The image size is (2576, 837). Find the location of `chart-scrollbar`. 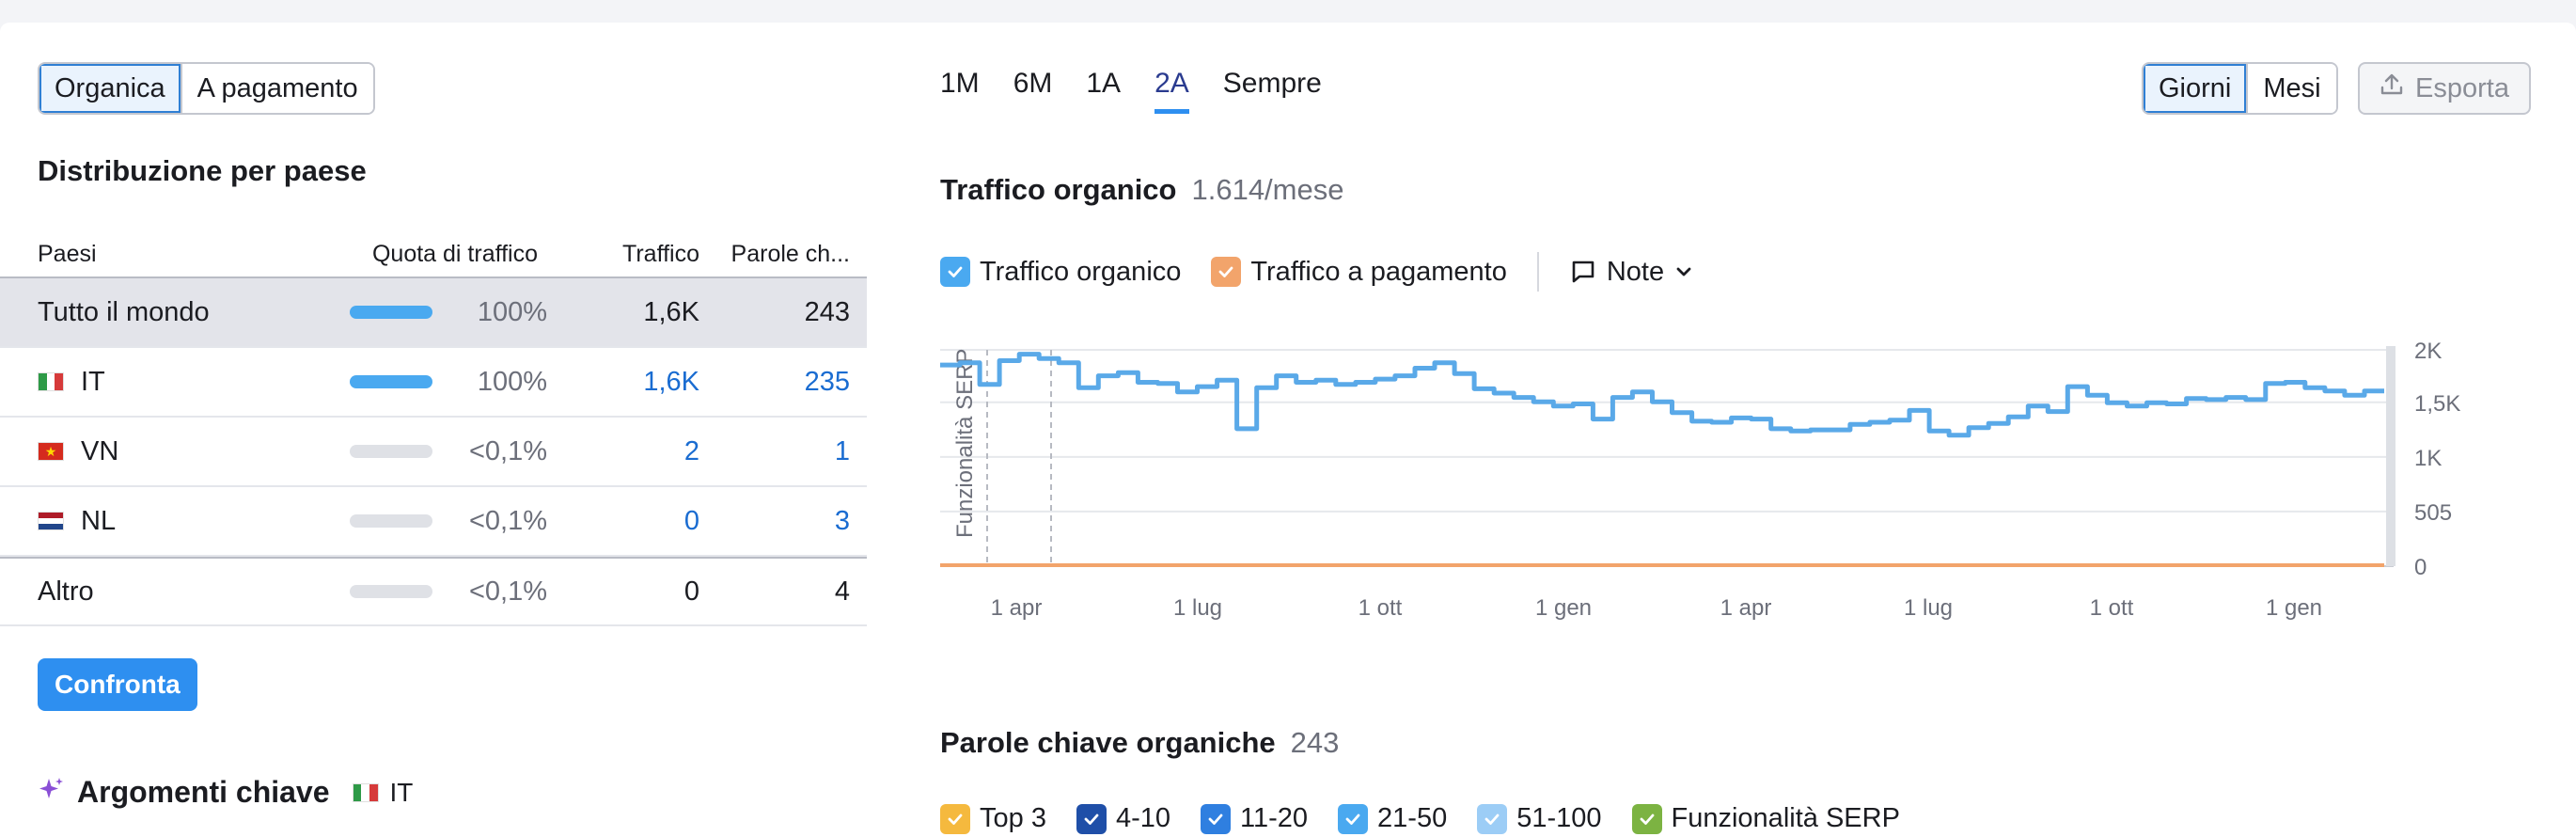

chart-scrollbar is located at coordinates (2390, 456).